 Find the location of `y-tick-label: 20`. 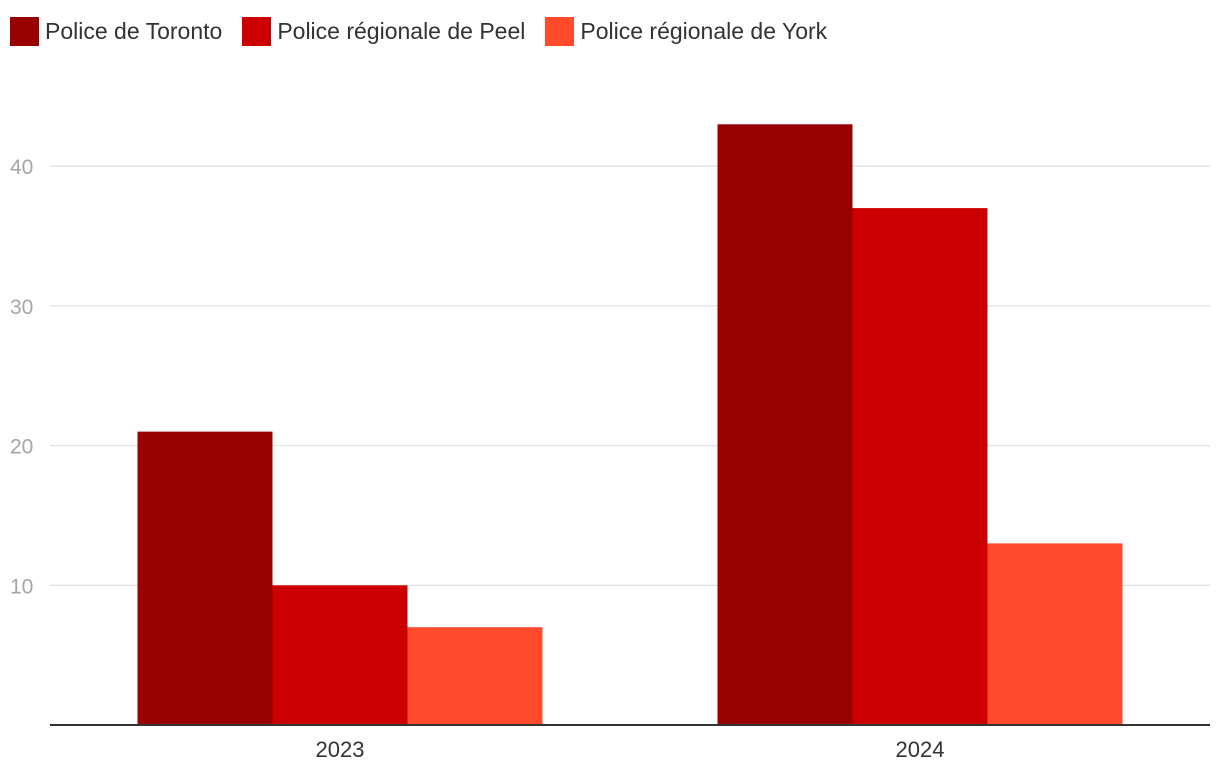

y-tick-label: 20 is located at coordinates (21, 447).